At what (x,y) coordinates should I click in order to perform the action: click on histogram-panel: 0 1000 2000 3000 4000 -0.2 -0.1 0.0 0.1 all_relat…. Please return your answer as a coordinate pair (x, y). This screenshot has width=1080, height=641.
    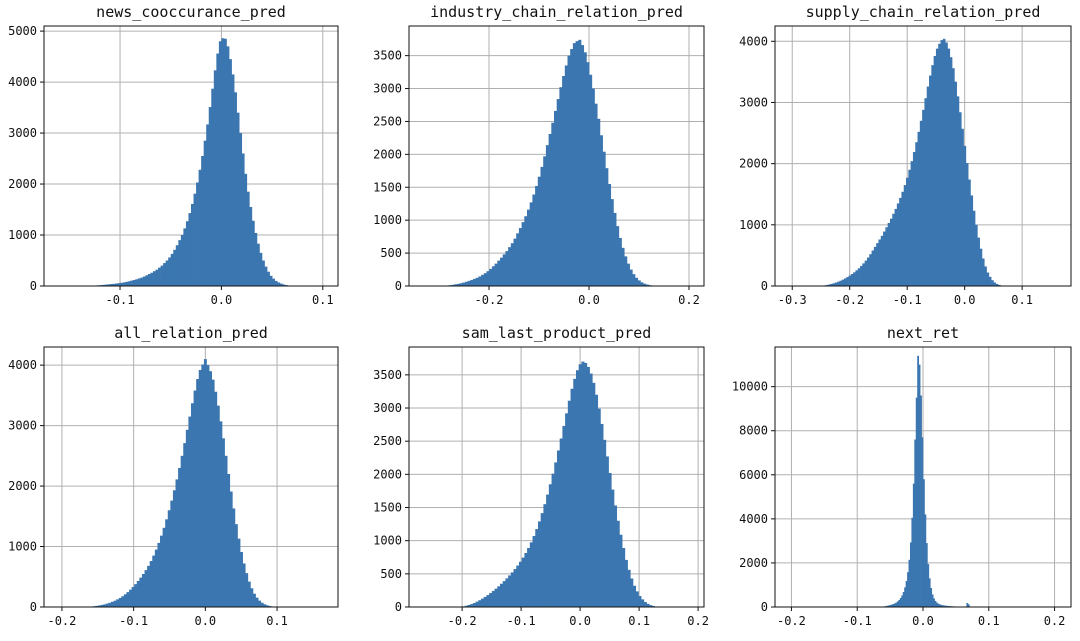
    Looking at the image, I should click on (173, 476).